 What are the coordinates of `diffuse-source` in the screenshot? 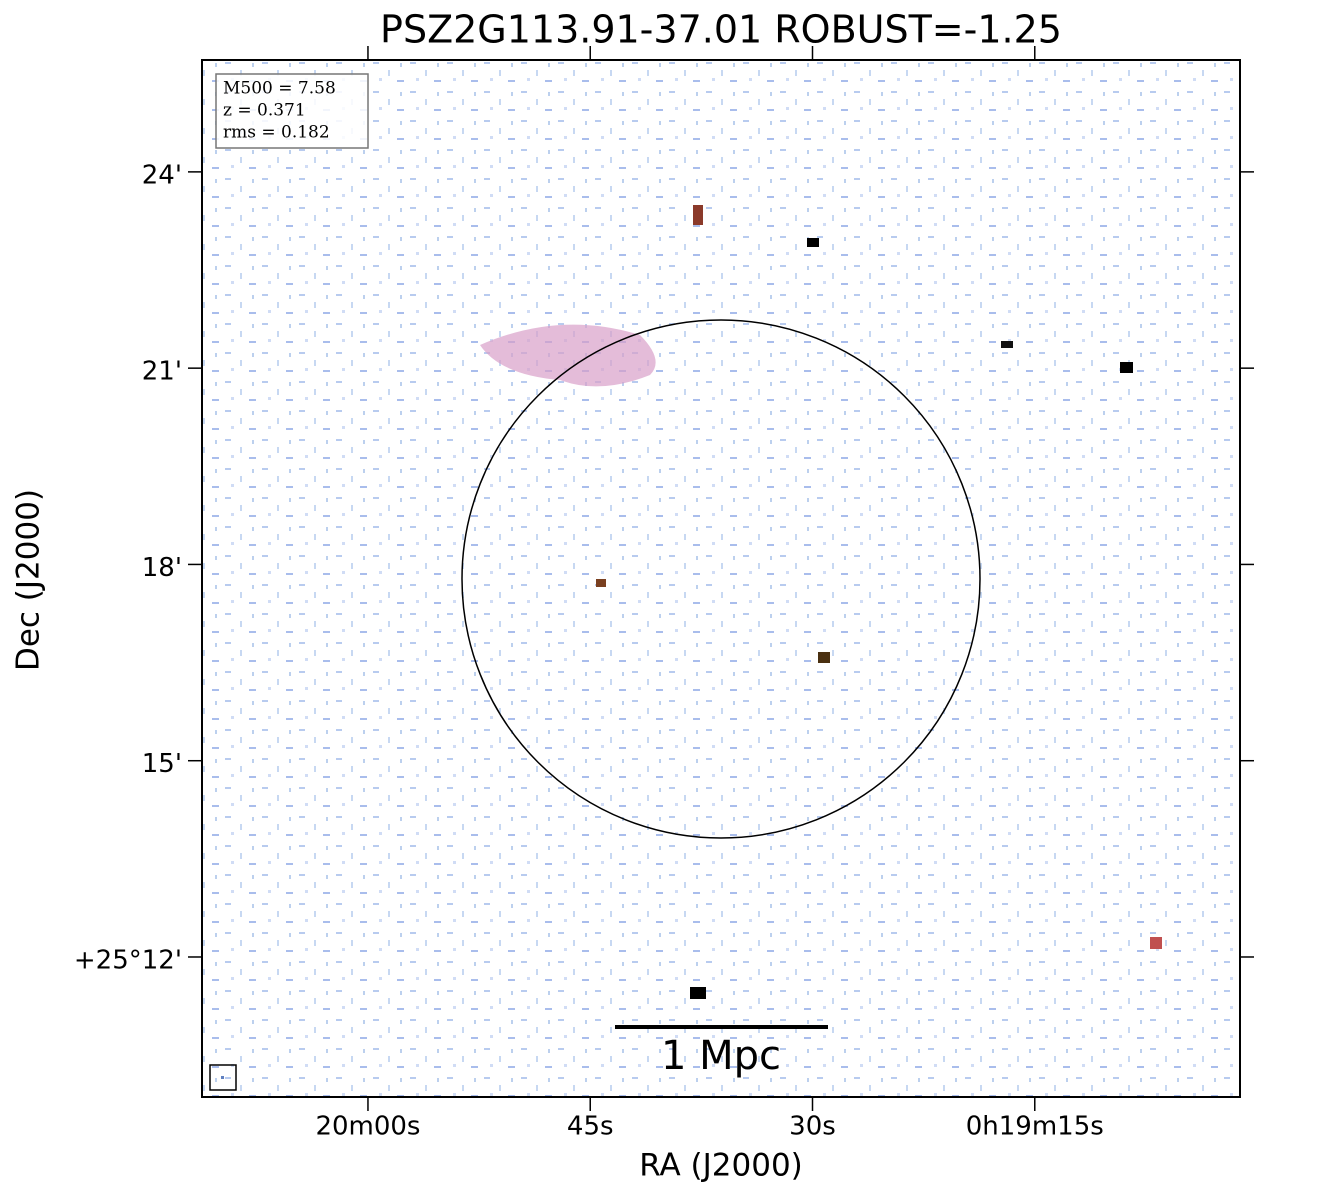 It's located at (568, 355).